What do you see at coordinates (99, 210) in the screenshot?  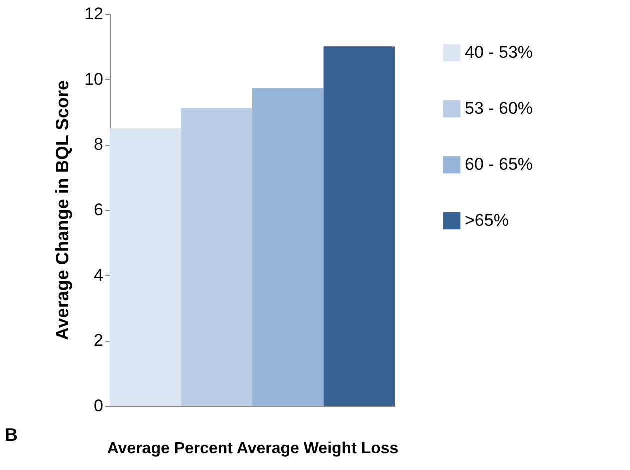 I see `y-tick-label: 6` at bounding box center [99, 210].